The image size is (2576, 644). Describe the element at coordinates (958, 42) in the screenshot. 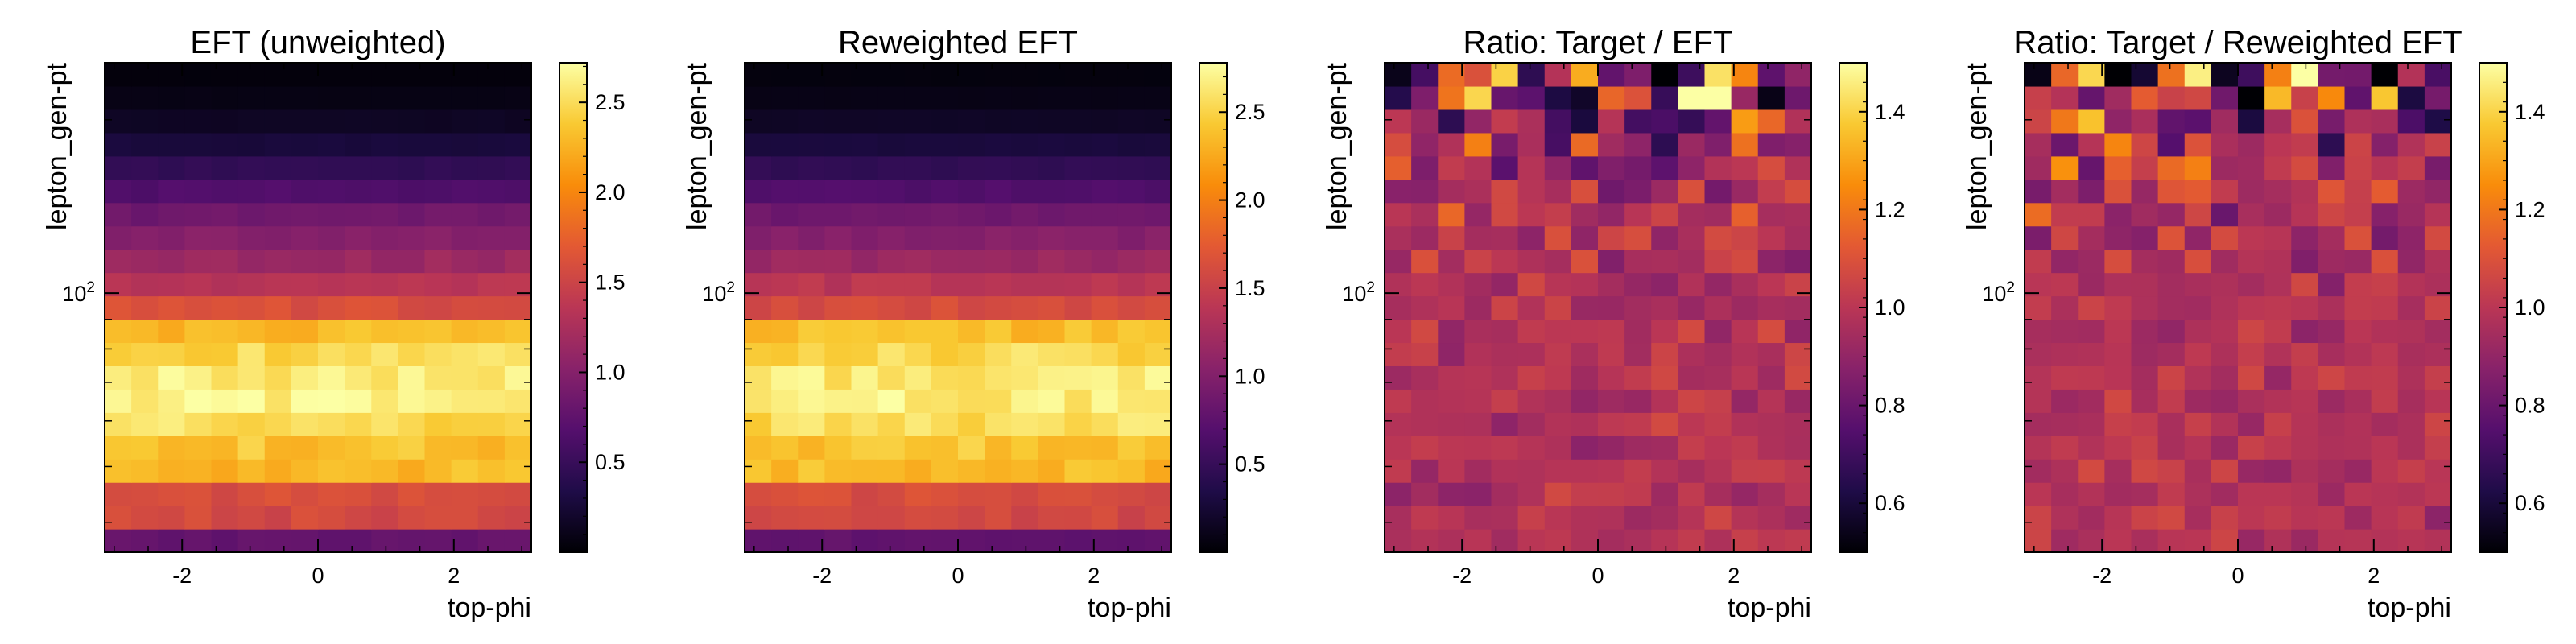

I see `panel-title: Reweighted EFT` at that location.